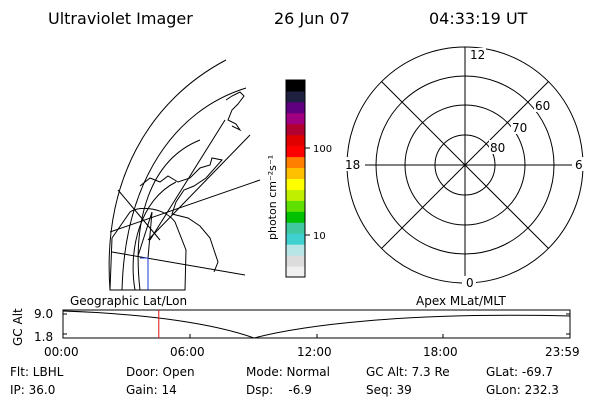 The height and width of the screenshot is (400, 600). What do you see at coordinates (470, 283) in the screenshot?
I see `polar-label-0: 0` at bounding box center [470, 283].